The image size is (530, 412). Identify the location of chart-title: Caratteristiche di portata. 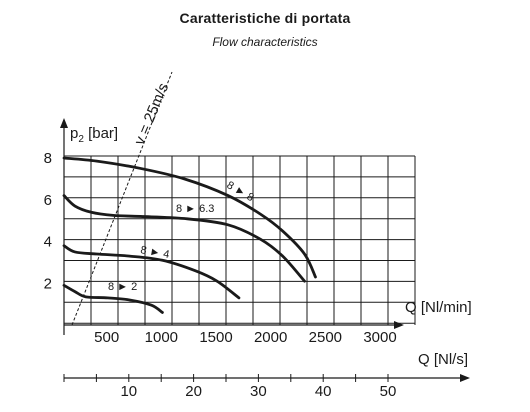
(265, 18).